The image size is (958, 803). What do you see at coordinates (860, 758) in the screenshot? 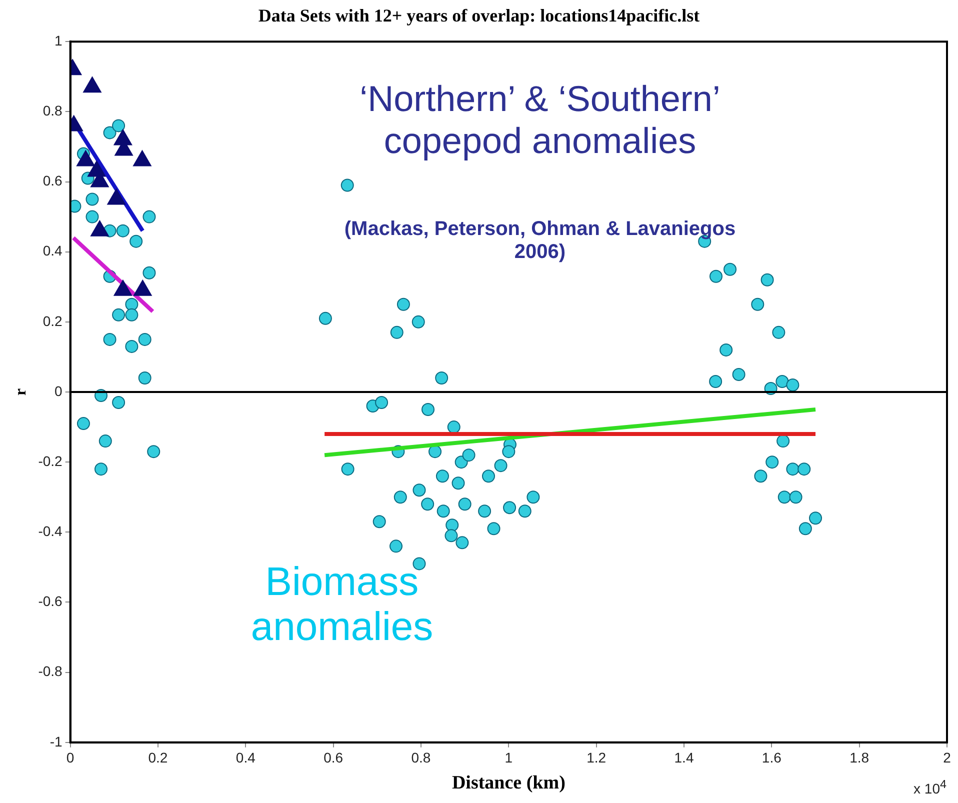
I see `x-tick-label: 1.8` at bounding box center [860, 758].